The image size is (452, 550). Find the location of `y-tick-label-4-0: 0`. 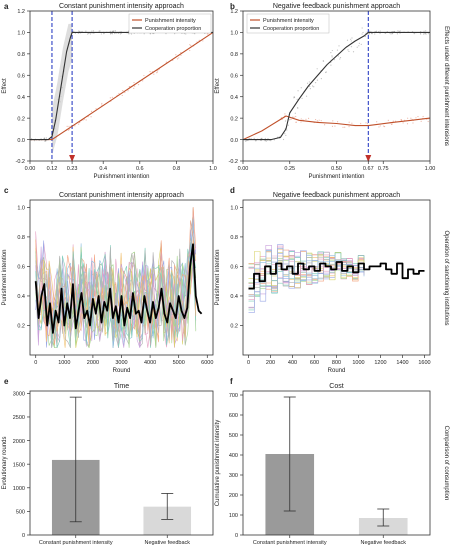

y-tick-label-4-0: 0 is located at coordinates (23, 536).